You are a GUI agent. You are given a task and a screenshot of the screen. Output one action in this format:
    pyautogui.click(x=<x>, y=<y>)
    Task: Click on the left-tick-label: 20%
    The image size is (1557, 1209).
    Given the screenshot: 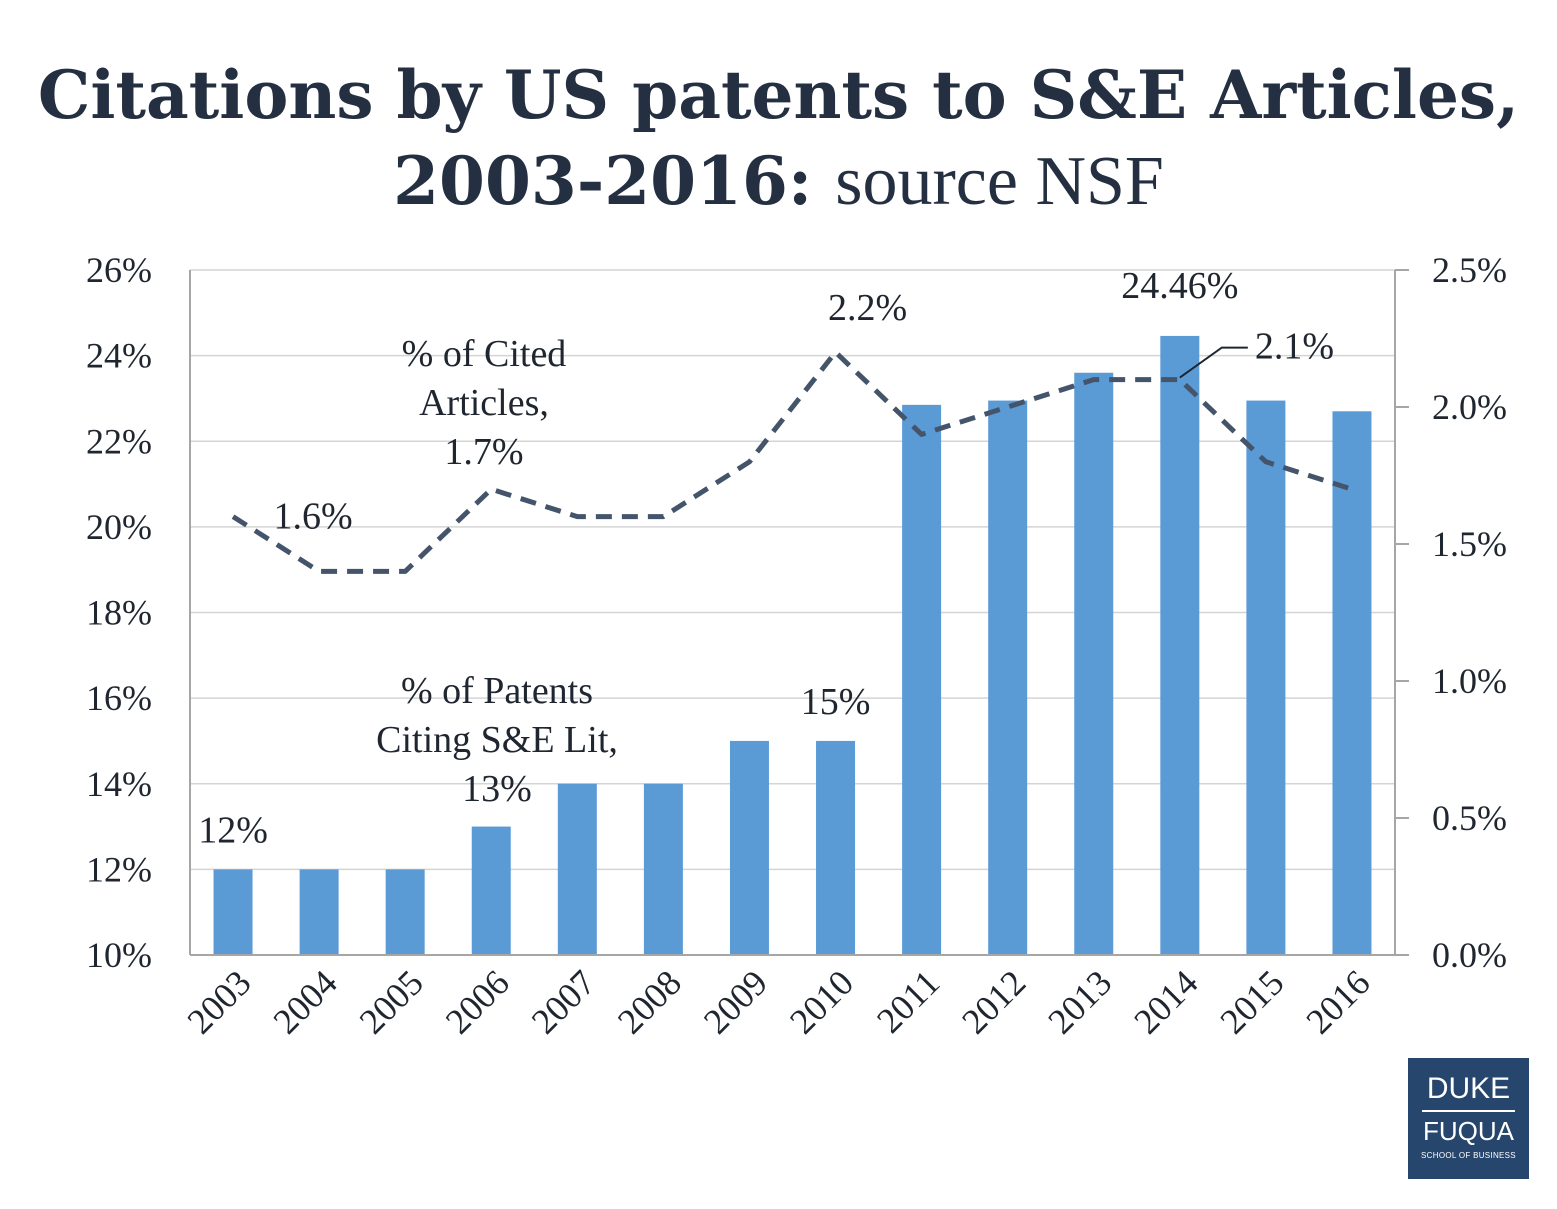 What is the action you would take?
    pyautogui.click(x=119, y=527)
    